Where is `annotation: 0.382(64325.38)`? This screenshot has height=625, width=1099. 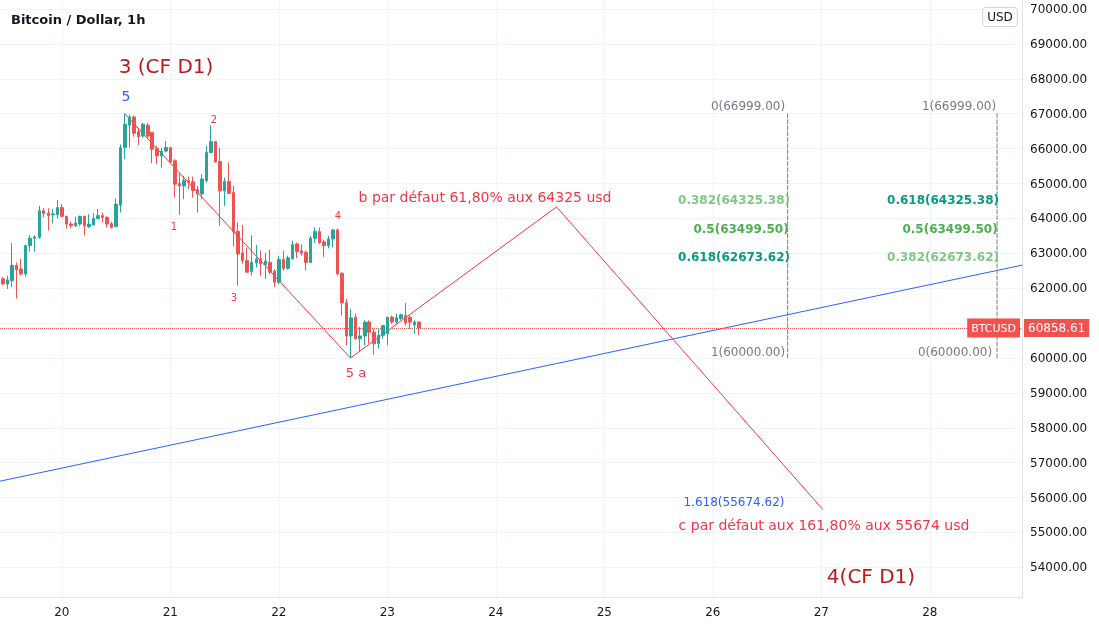
annotation: 0.382(64325.38) is located at coordinates (734, 200).